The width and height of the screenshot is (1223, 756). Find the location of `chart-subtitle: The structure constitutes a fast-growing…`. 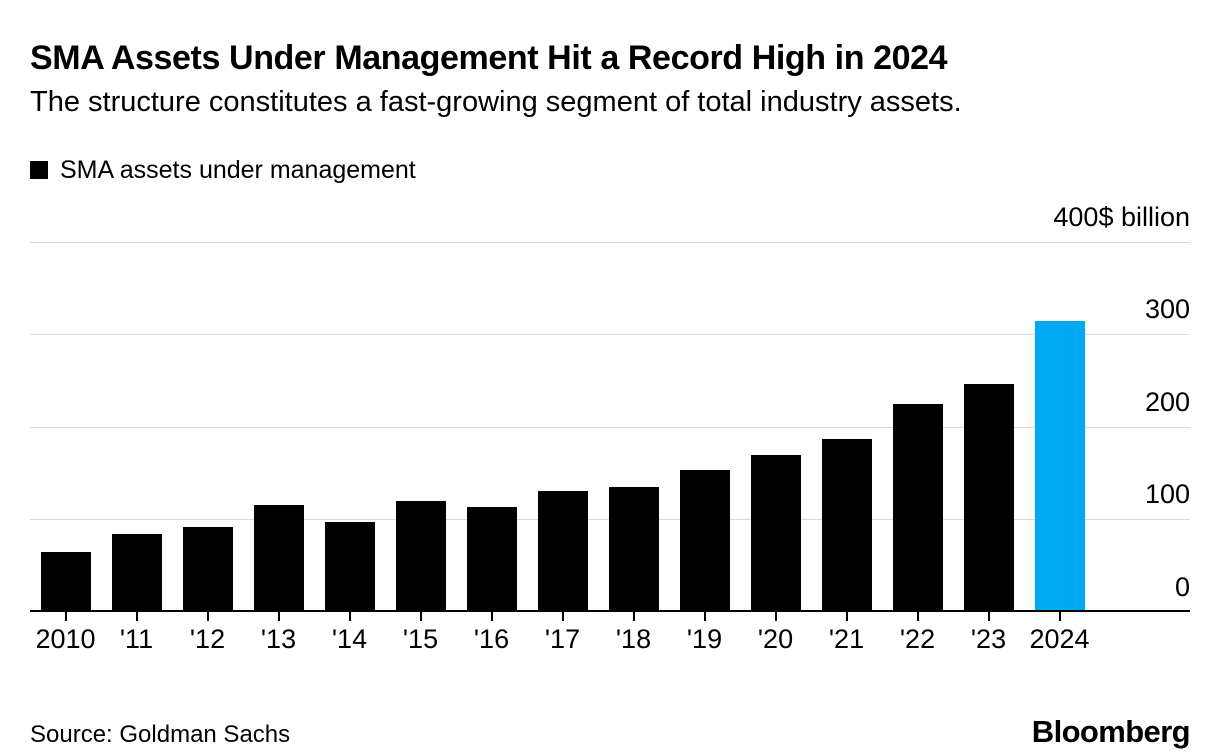

chart-subtitle: The structure constitutes a fast-growing… is located at coordinates (496, 102).